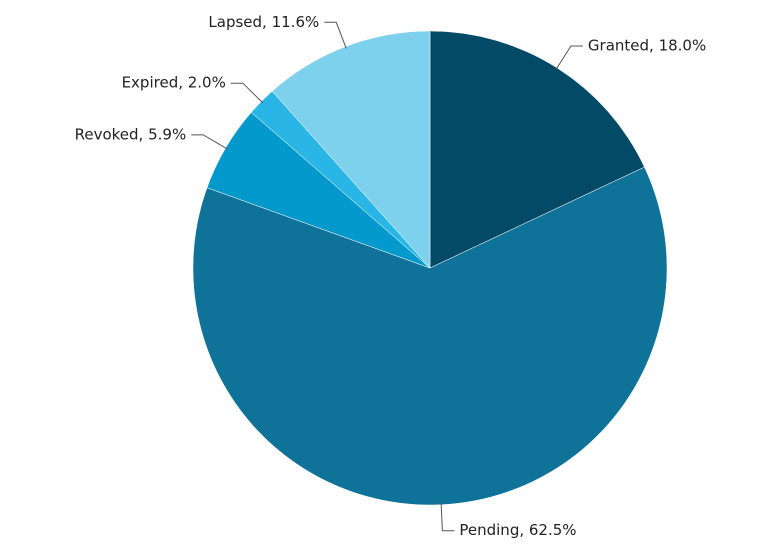  I want to click on data-label: Revoked, 5.9%, so click(131, 134).